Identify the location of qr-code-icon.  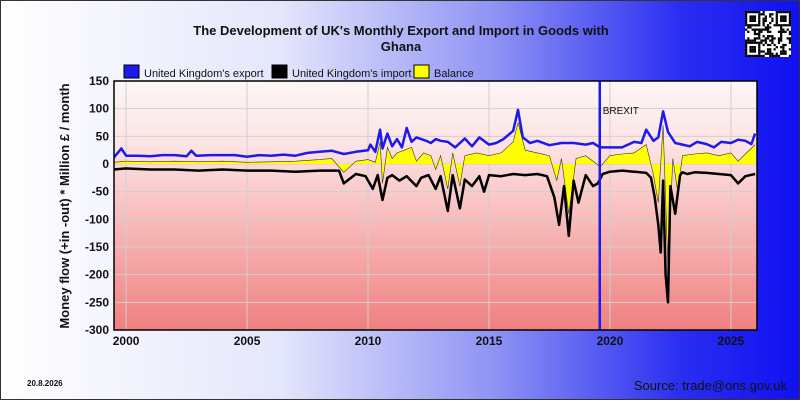
(768, 34).